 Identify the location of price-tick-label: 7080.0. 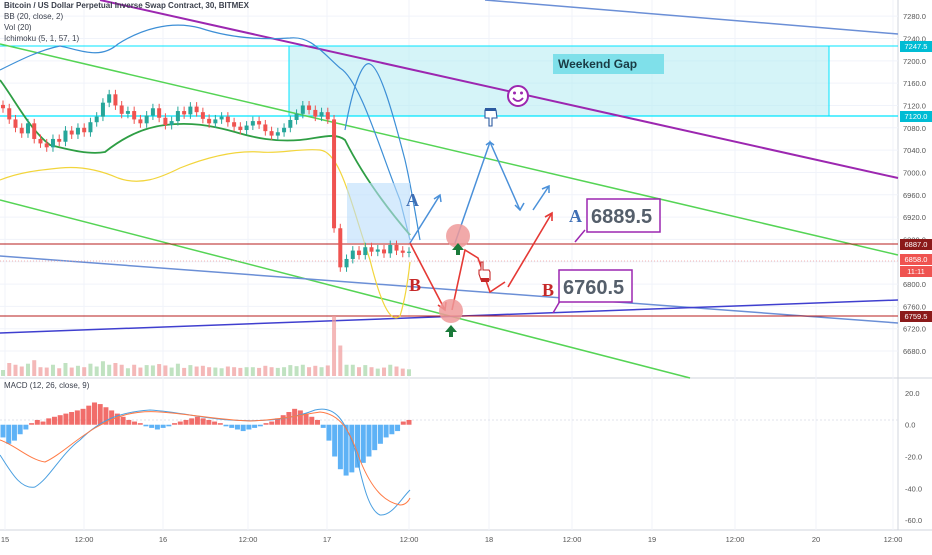
(914, 128).